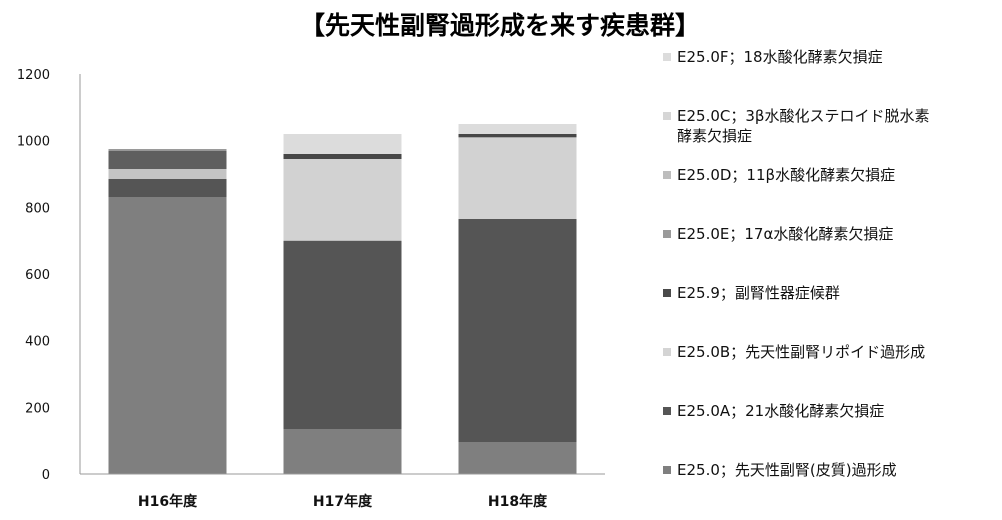 The image size is (1002, 520). I want to click on legend-label: E25.0；先天性副腎(皮質)過形成, so click(787, 470).